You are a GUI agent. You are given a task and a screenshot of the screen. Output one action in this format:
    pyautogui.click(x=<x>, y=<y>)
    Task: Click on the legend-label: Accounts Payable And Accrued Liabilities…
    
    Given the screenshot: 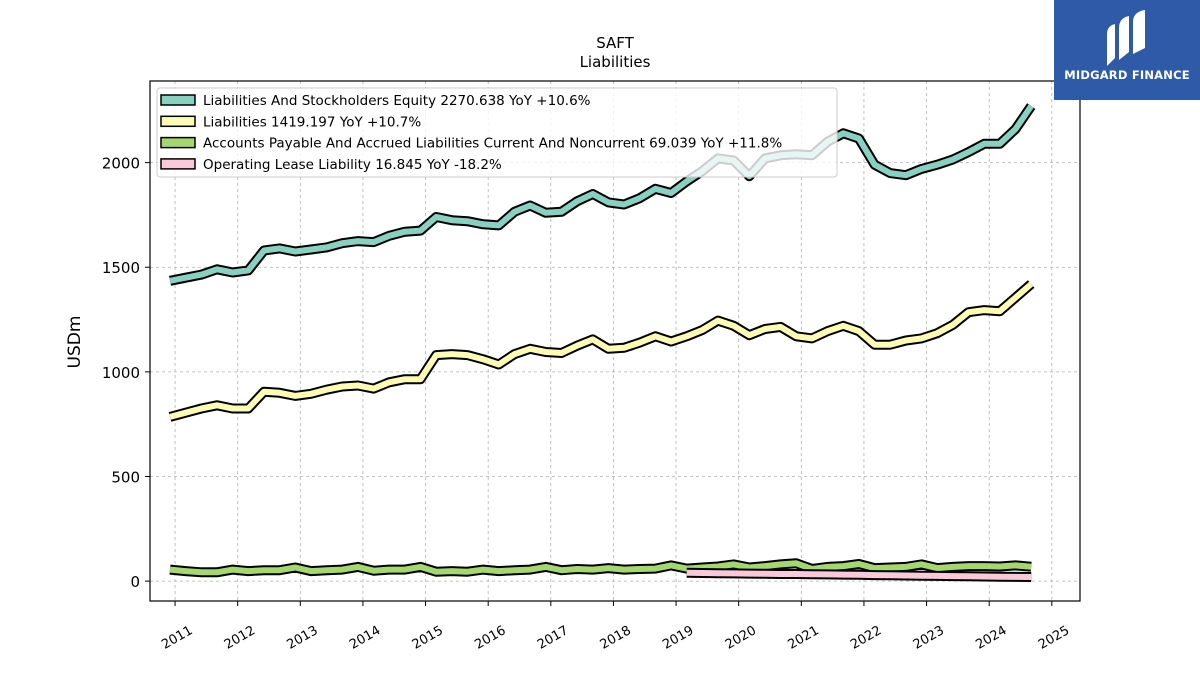 What is the action you would take?
    pyautogui.click(x=492, y=144)
    